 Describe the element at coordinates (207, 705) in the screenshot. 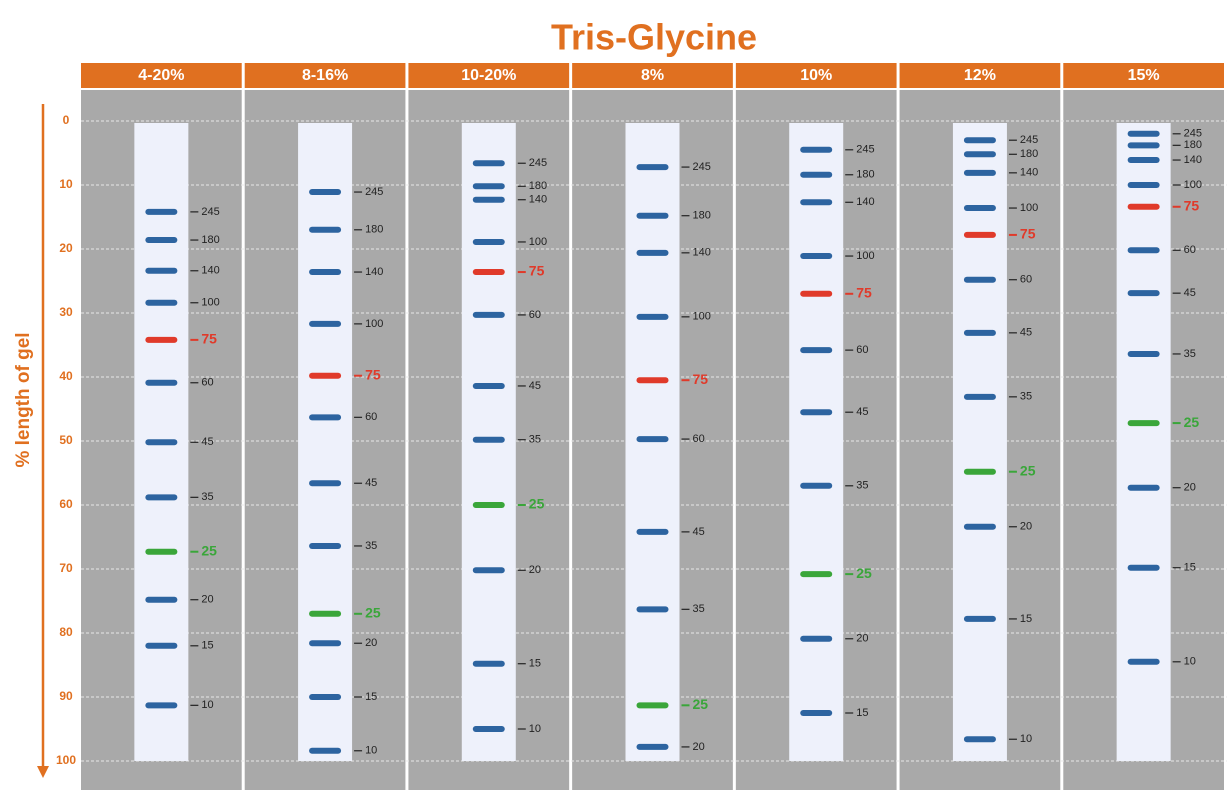

I see `band-label: 10` at that location.